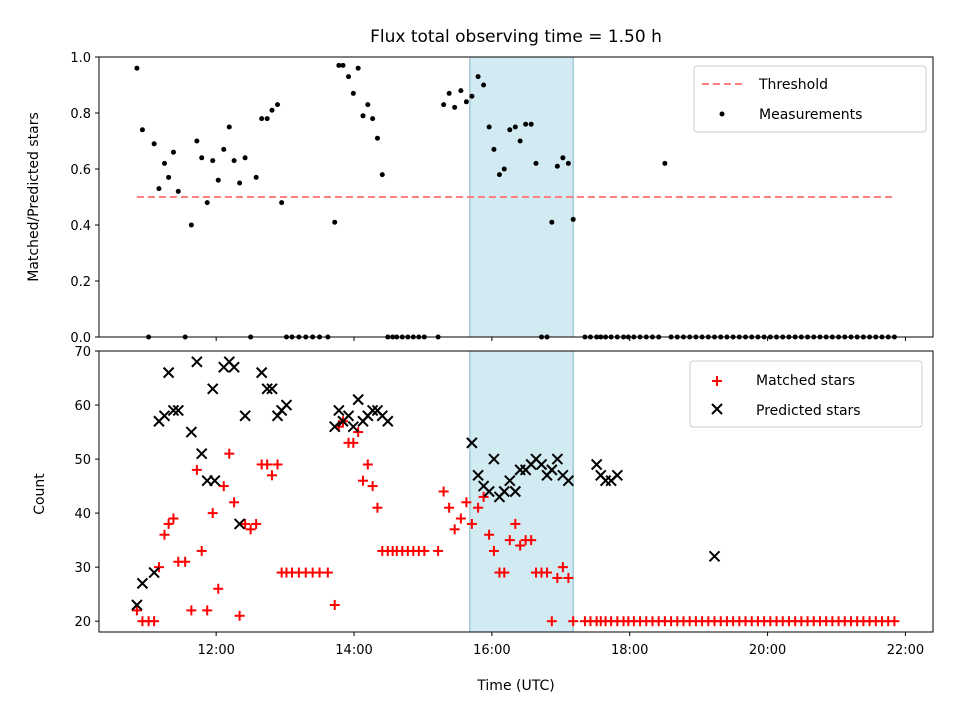 The height and width of the screenshot is (720, 960). I want to click on y-tick-label: 0.0, so click(80, 338).